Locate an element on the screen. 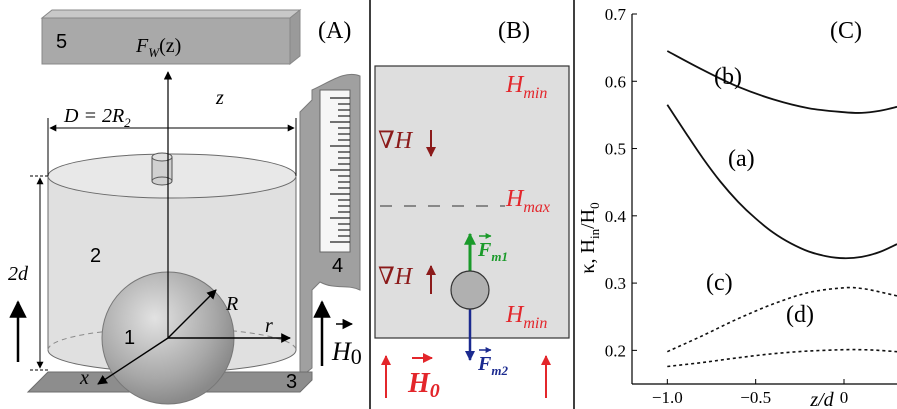 The width and height of the screenshot is (897, 409). x-axis is located at coordinates (133, 361).